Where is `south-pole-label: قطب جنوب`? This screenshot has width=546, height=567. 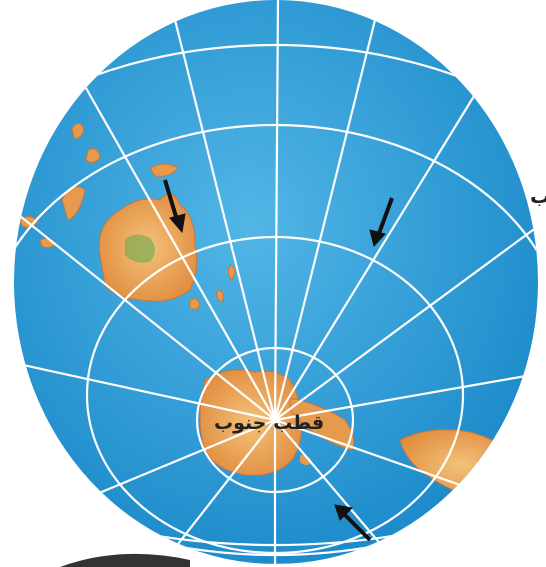
south-pole-label: قطب جنوب is located at coordinates (269, 423).